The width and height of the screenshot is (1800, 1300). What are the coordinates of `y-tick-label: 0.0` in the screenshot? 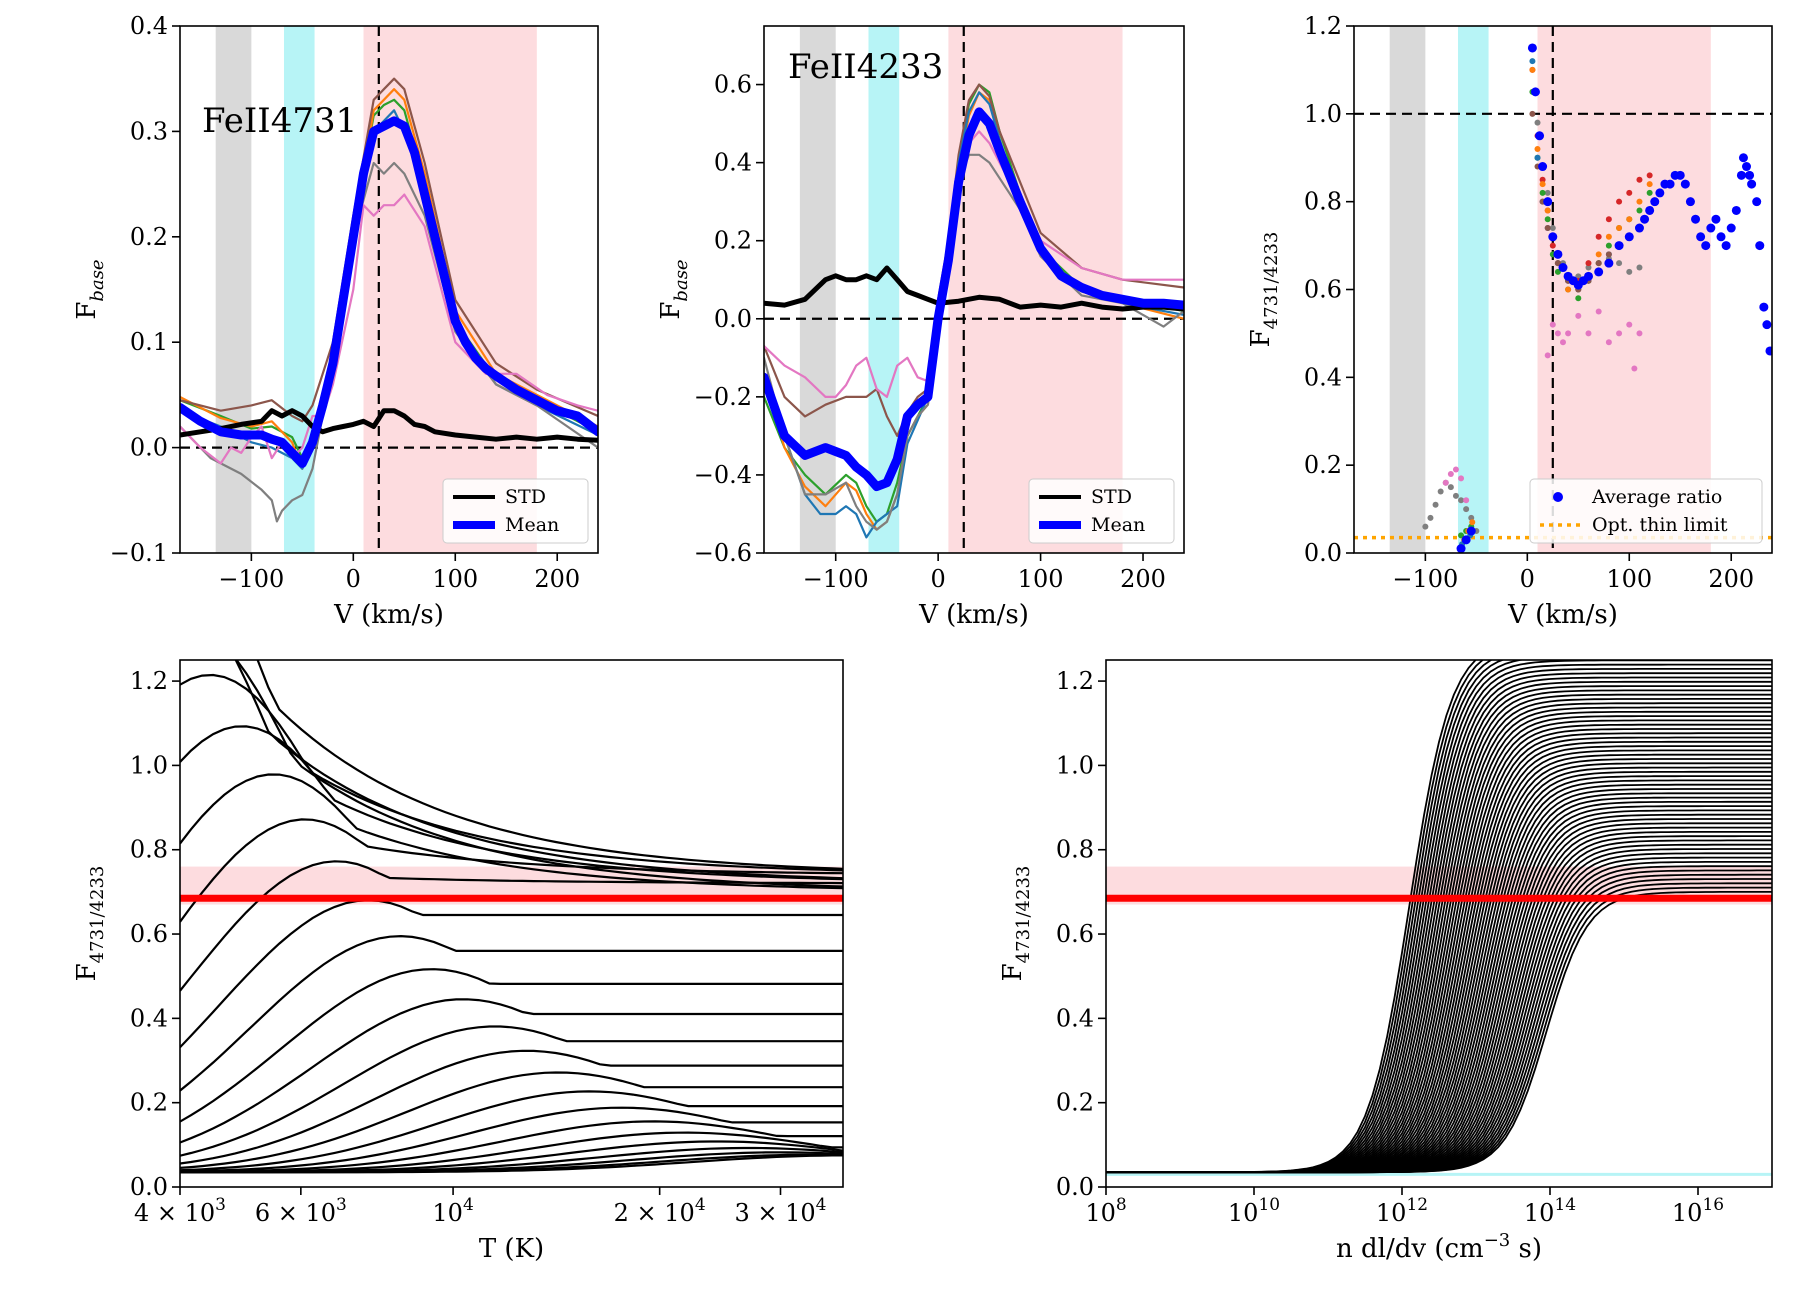 It's located at (1075, 1187).